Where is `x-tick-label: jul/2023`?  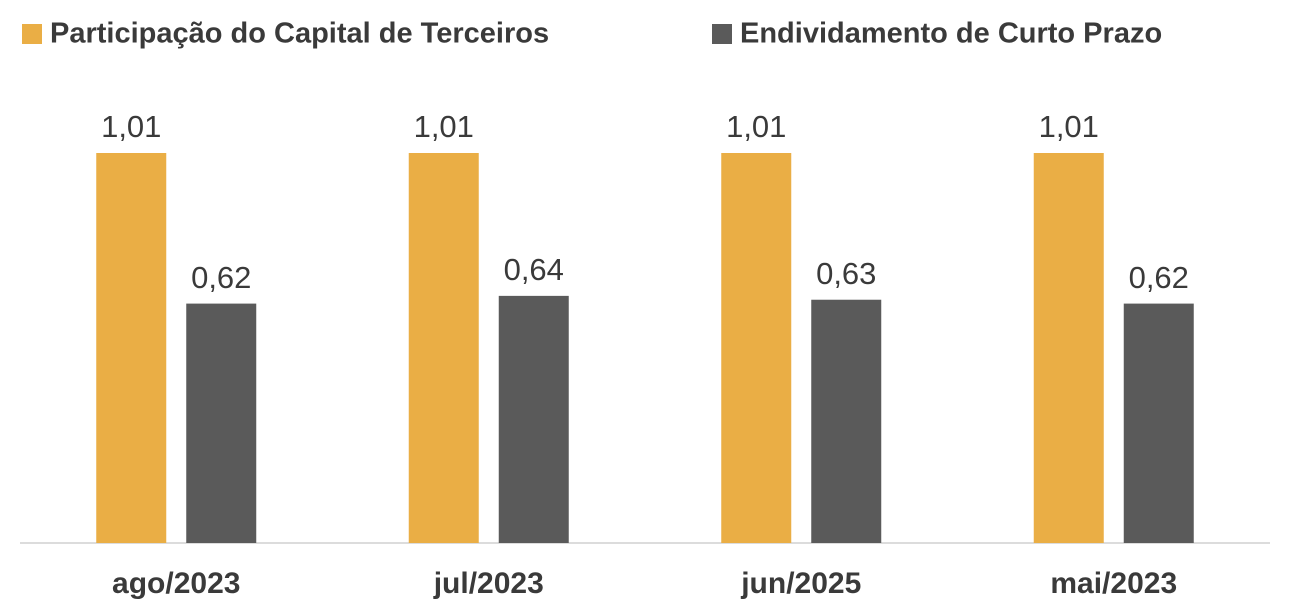 x-tick-label: jul/2023 is located at coordinates (488, 583).